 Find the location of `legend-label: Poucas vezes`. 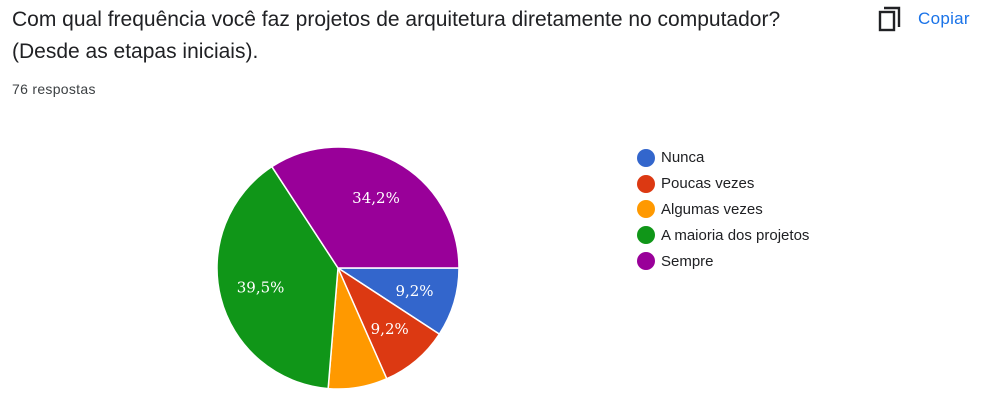

legend-label: Poucas vezes is located at coordinates (708, 184).